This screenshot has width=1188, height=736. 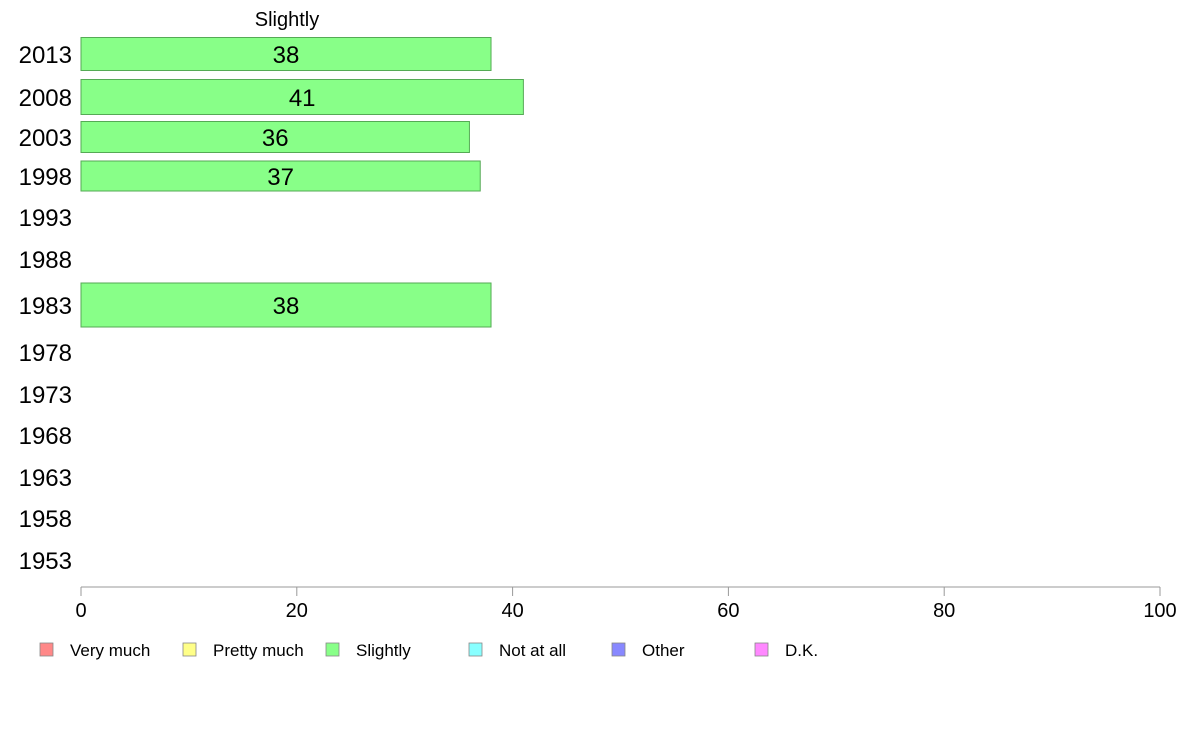 I want to click on bars, so click(x=302, y=182).